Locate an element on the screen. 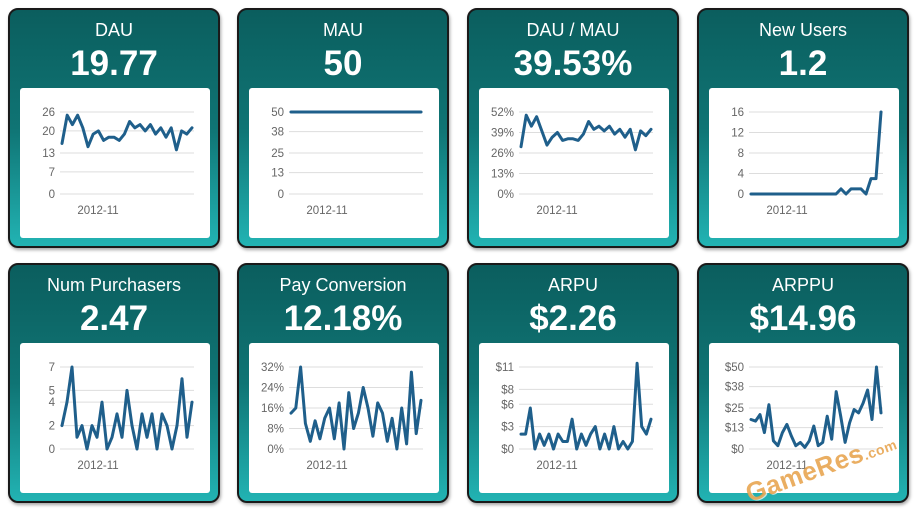  card-title: Num Purchasers is located at coordinates (114, 285).